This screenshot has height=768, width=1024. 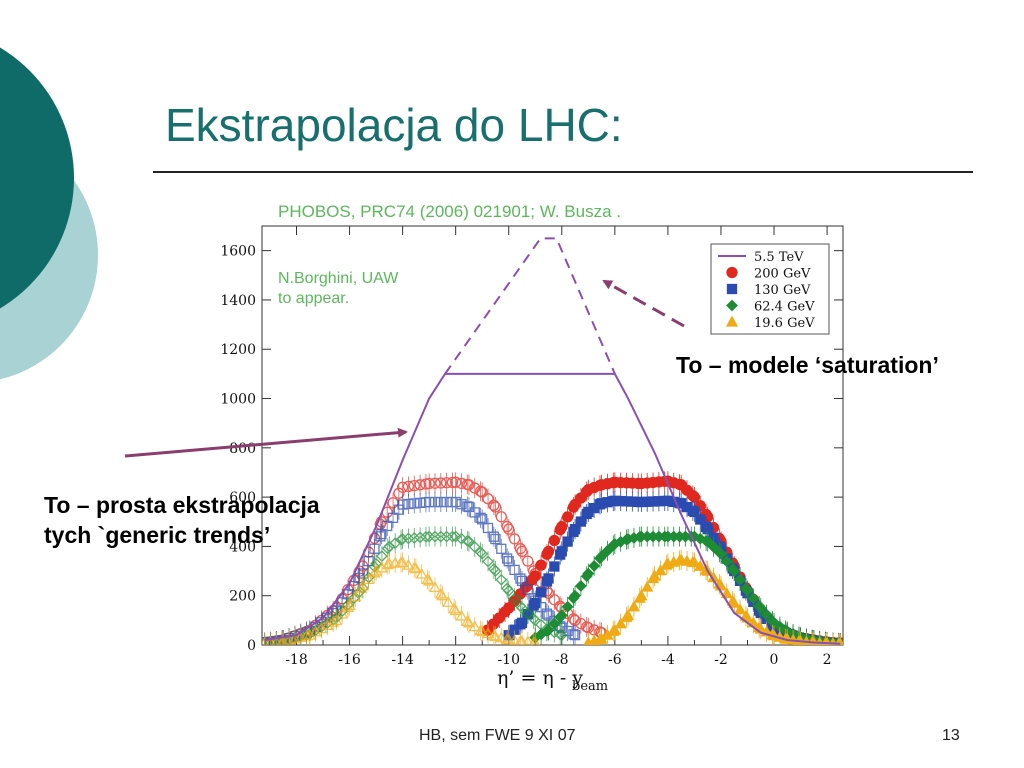 I want to click on decorative-circles, so click(x=49, y=213).